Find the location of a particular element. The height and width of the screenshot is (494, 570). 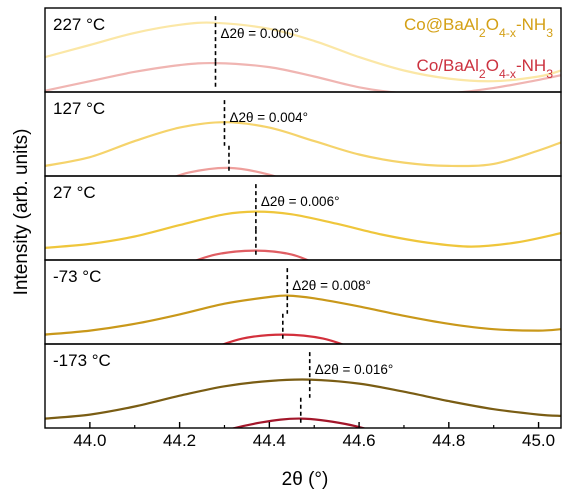

x-tick-label: 44.2 is located at coordinates (179, 440).